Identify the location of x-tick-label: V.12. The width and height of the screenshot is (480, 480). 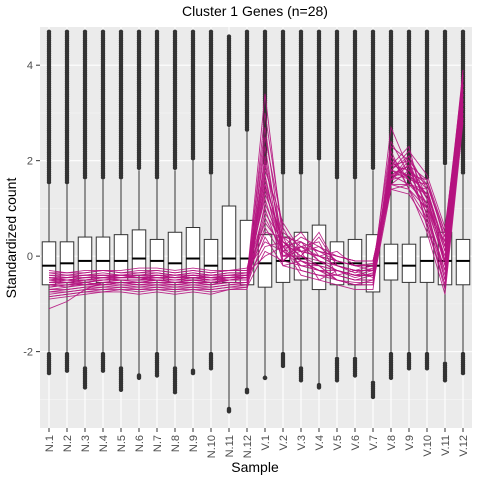
(464, 446).